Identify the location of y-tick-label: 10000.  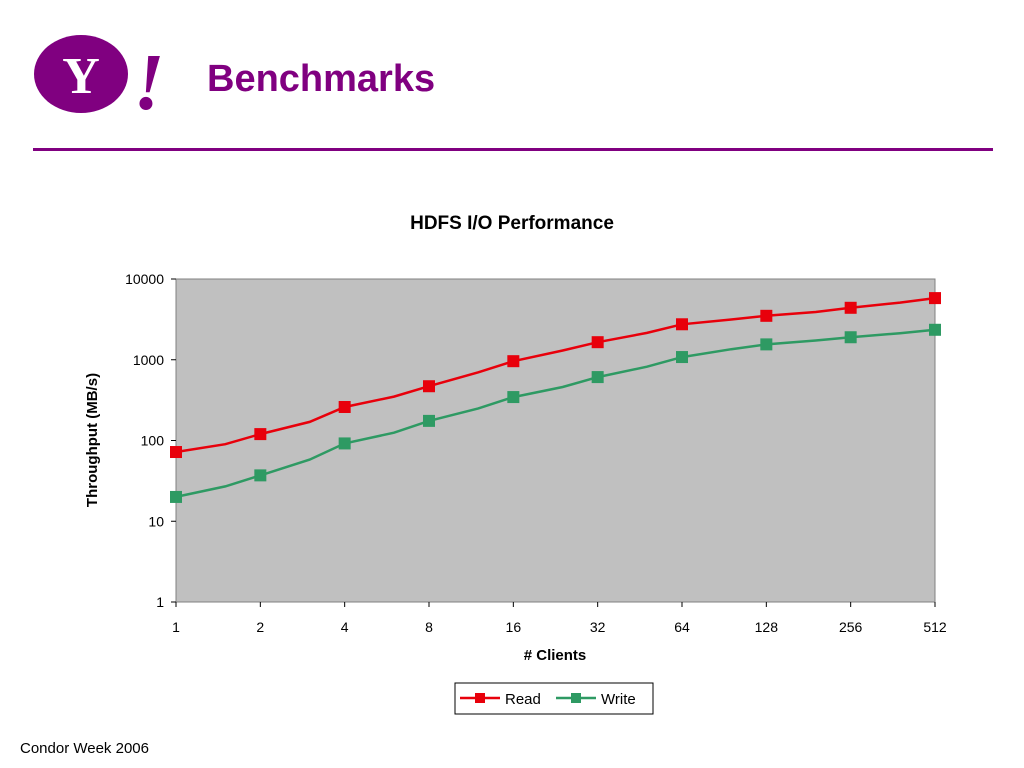
(144, 279).